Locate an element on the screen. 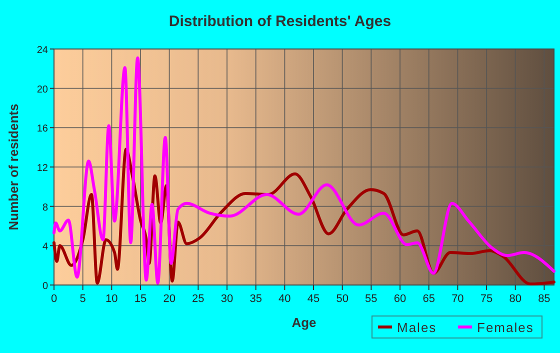  y-axis-title: Number of residents is located at coordinates (13, 167).